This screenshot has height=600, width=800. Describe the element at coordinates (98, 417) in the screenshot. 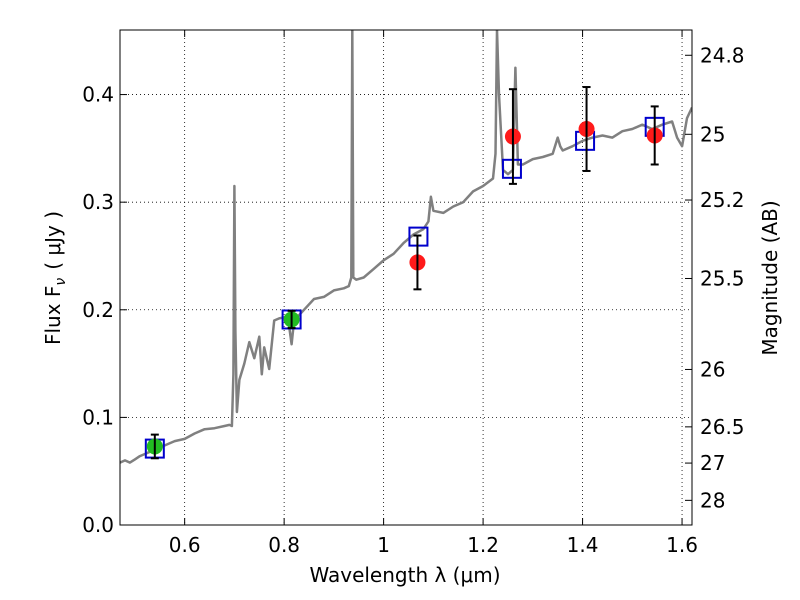

I see `y-tick-label: 0.1` at that location.